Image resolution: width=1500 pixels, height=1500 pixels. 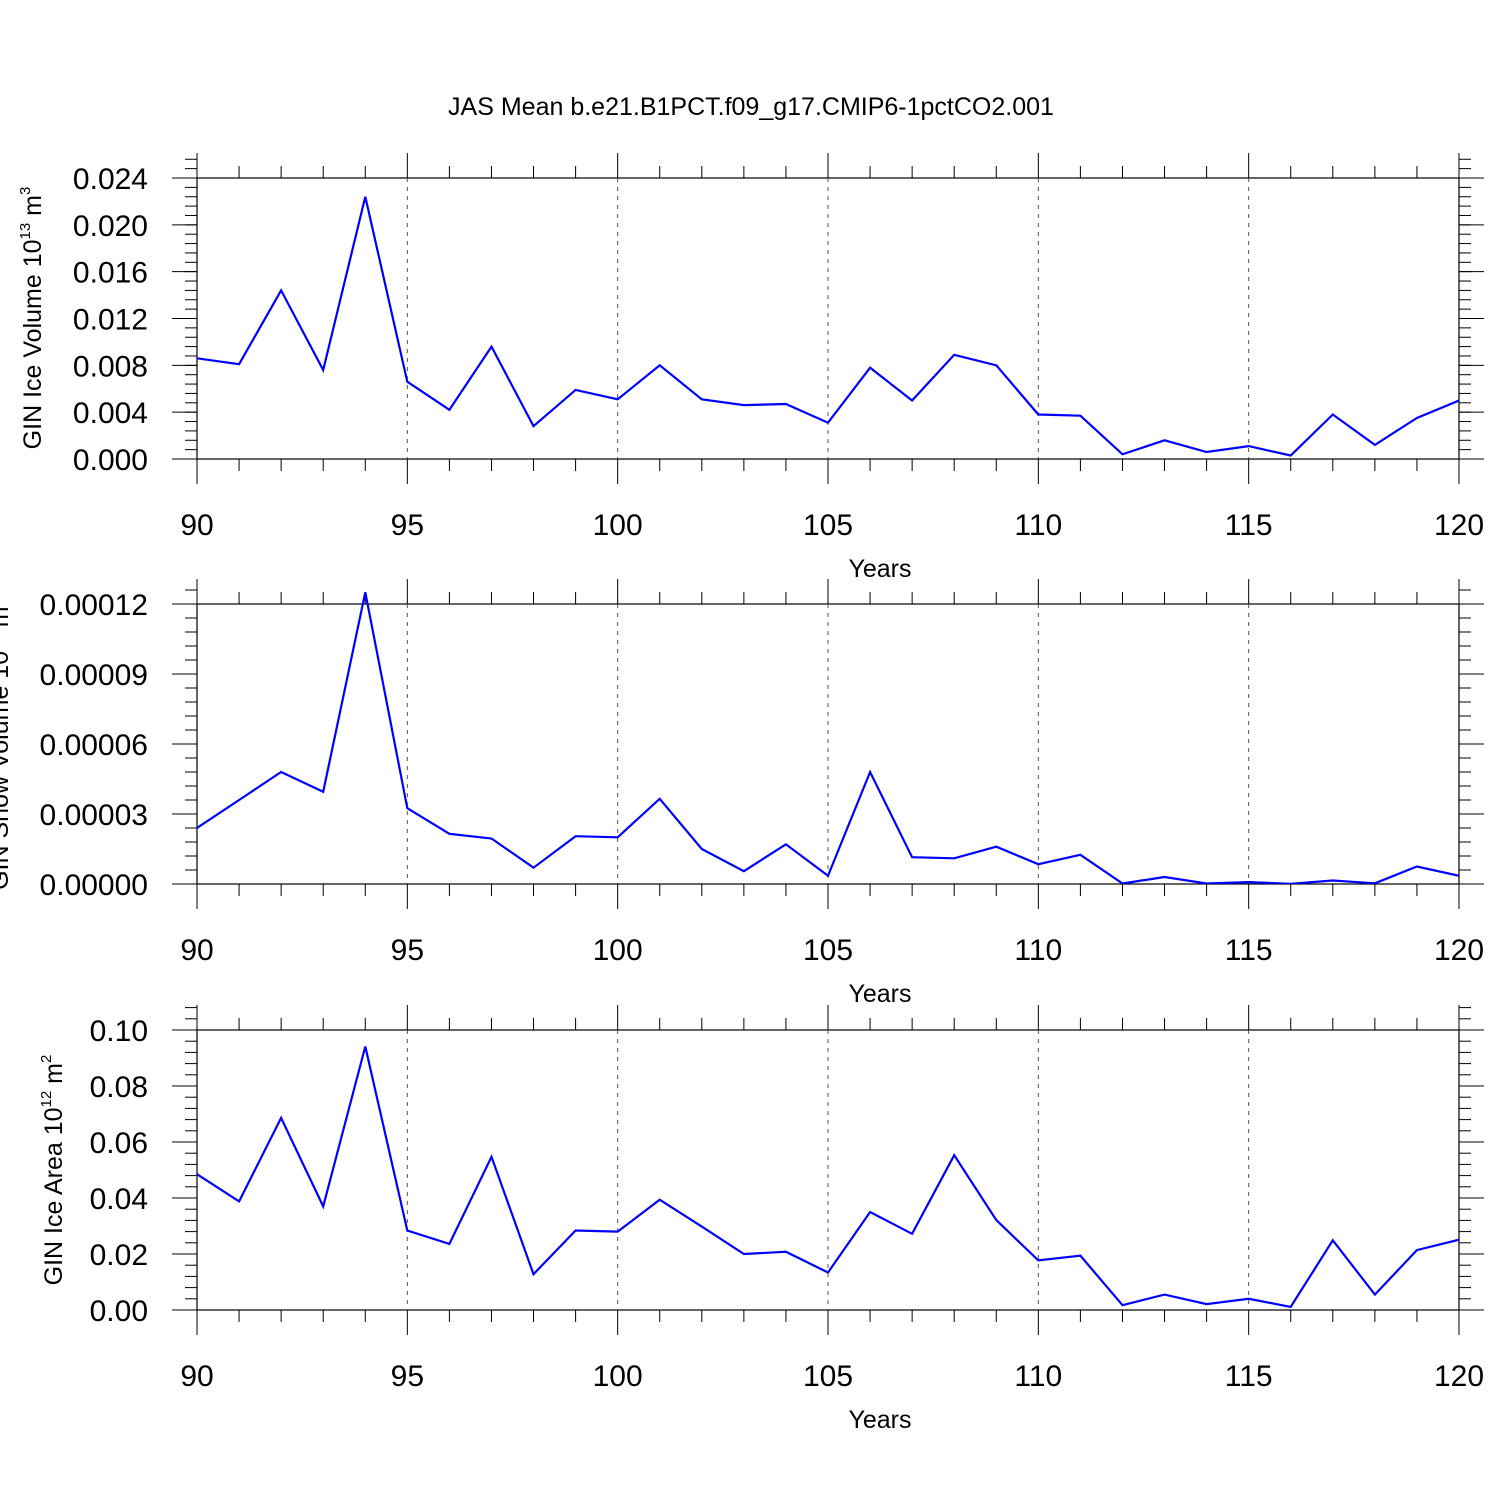 I want to click on y-tick-label: 0.06, so click(x=119, y=1143).